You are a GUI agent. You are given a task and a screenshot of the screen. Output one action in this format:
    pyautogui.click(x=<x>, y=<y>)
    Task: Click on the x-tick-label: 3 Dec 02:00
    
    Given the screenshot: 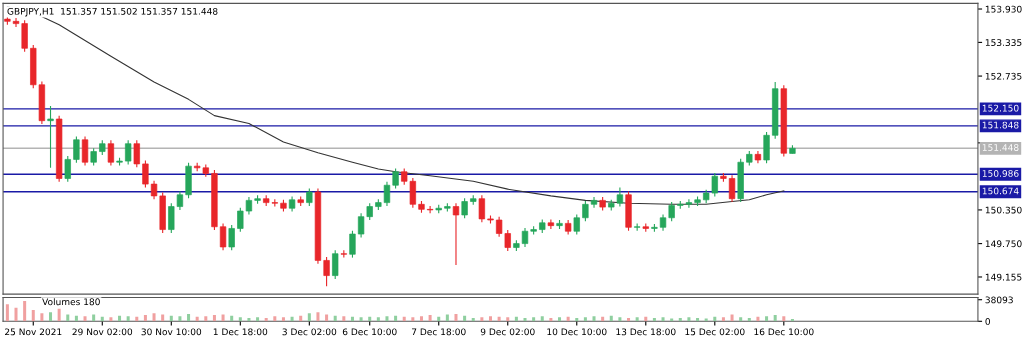 What is the action you would take?
    pyautogui.click(x=309, y=332)
    